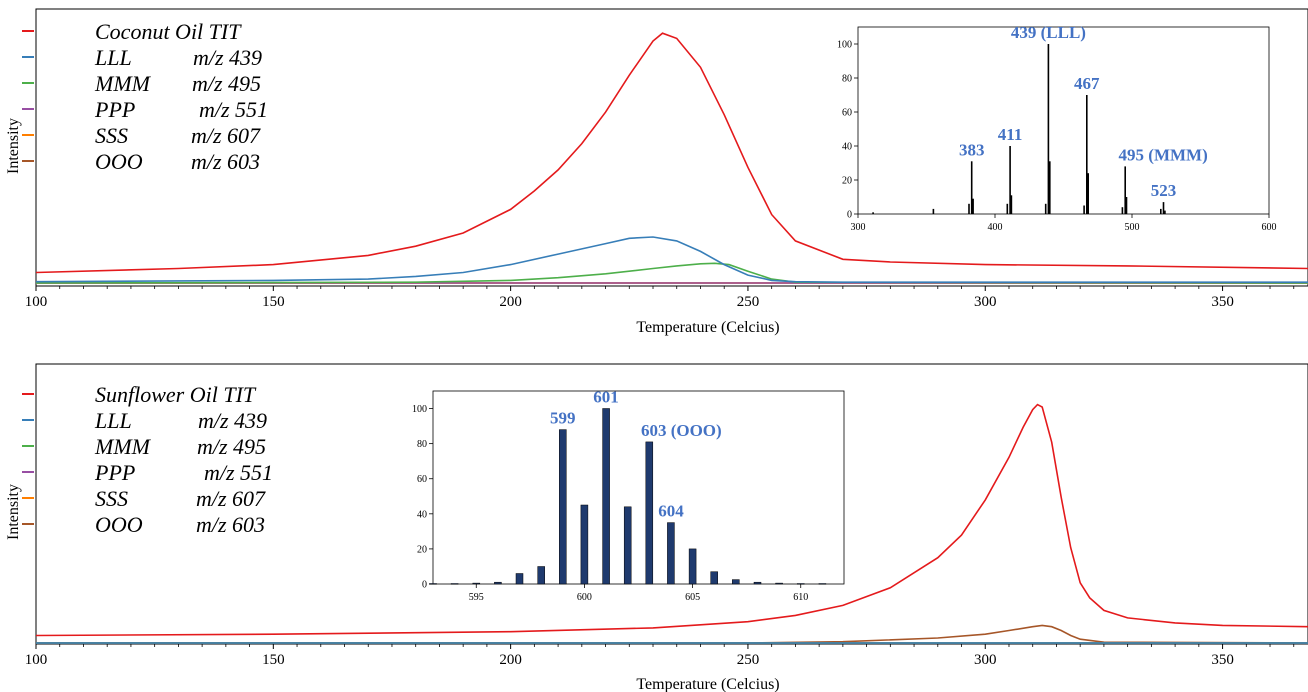 This screenshot has height=692, width=1308. I want to click on legend-mz: m/z 551, so click(233, 109).